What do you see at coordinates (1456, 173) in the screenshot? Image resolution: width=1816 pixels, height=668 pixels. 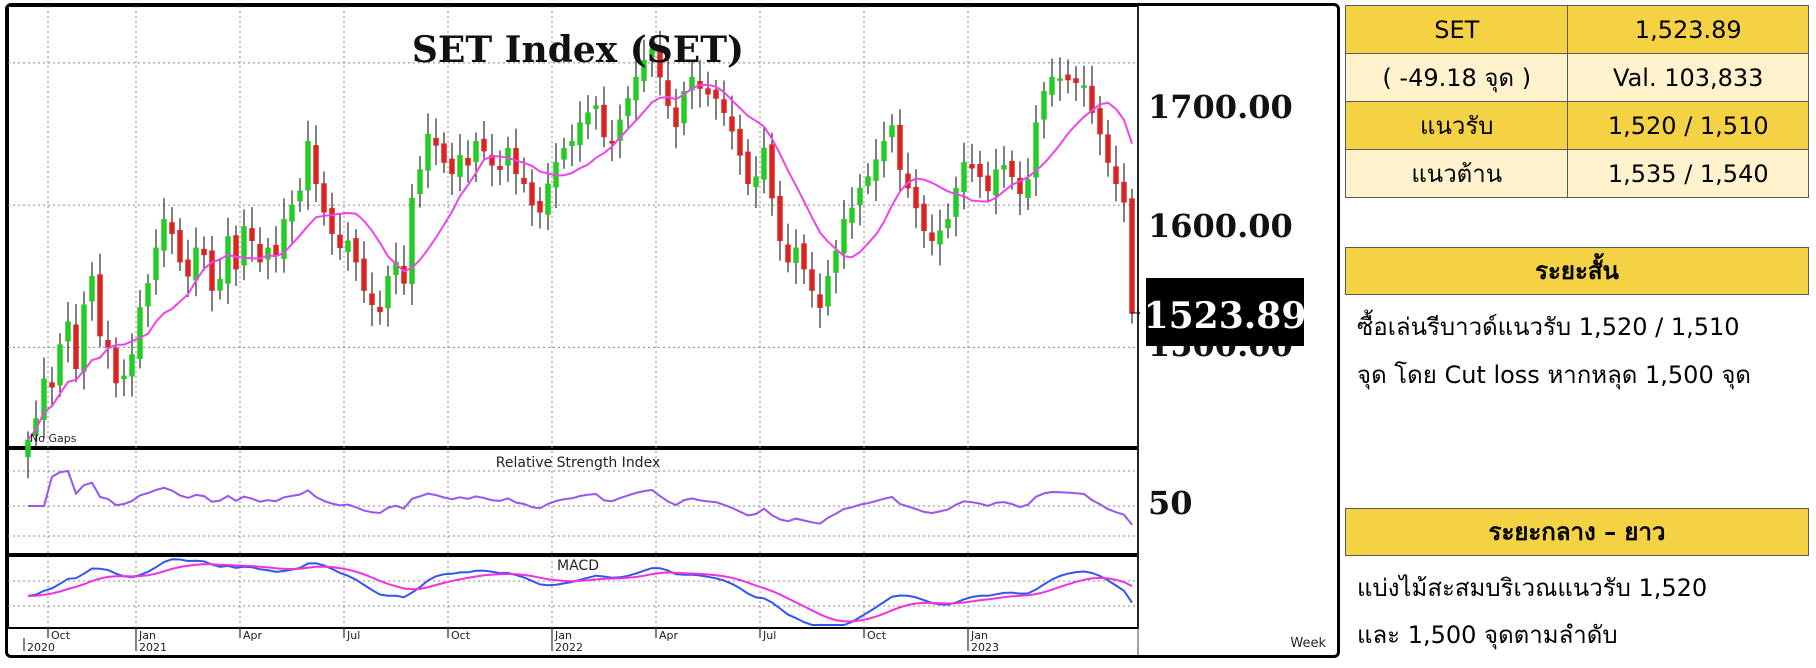 I see `resistance-label: แนวต้าน` at bounding box center [1456, 173].